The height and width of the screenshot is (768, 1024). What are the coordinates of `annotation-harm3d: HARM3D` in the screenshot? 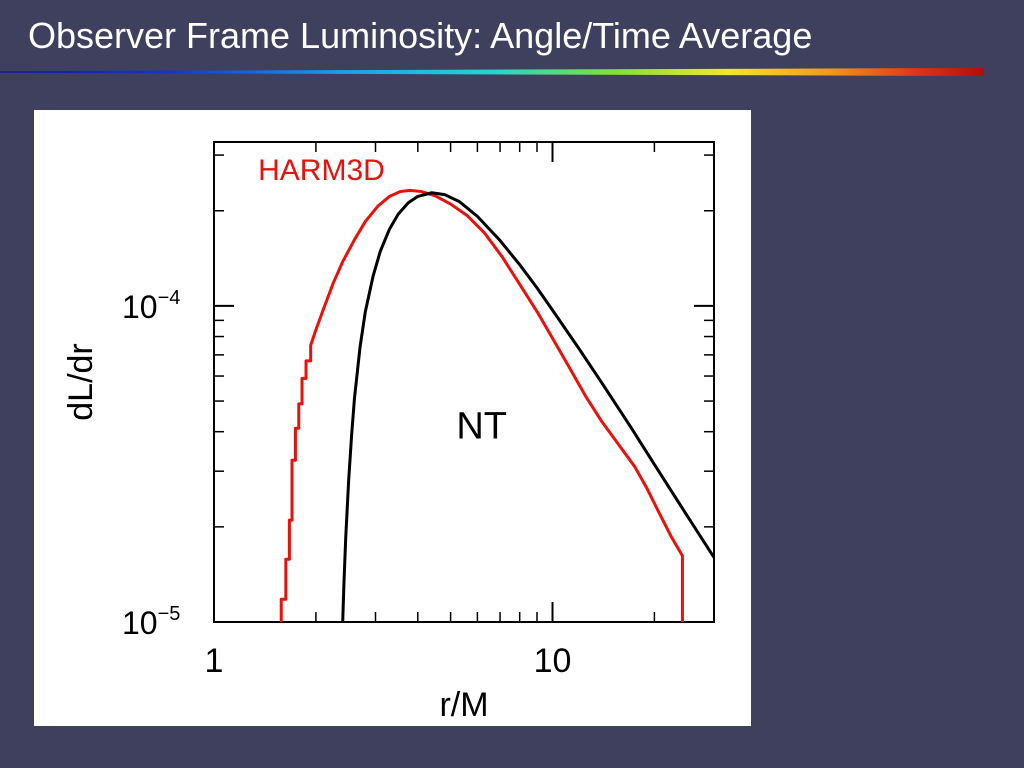 It's located at (321, 170).